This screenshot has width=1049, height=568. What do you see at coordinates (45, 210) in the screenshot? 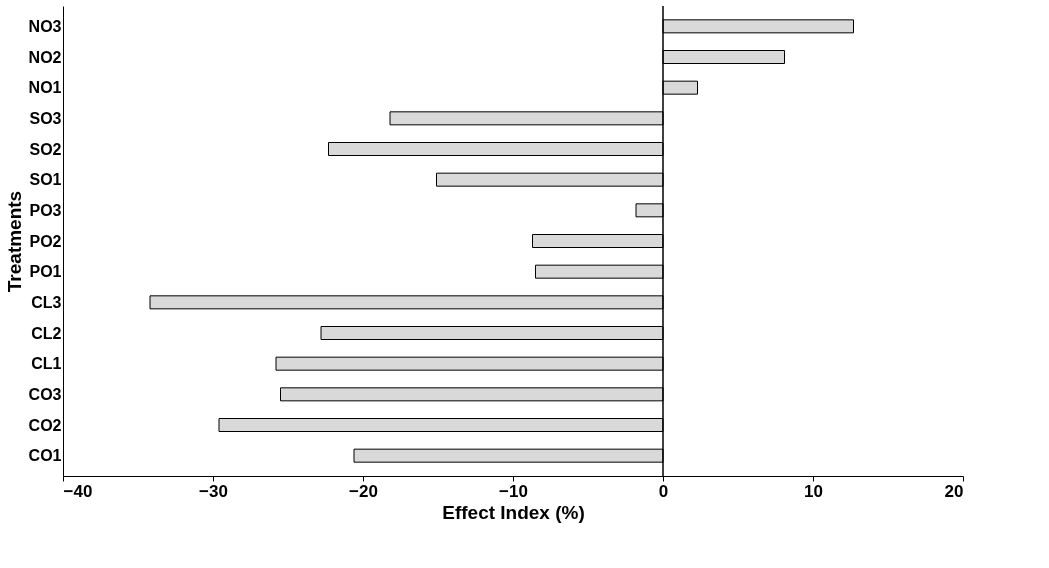
I see `y-tick-label: PO3` at bounding box center [45, 210].